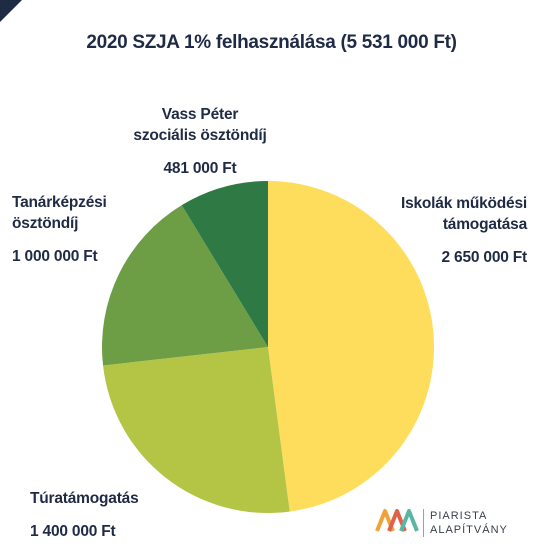 This screenshot has height=560, width=543. I want to click on piarista-logo: PIARISTA ALAPÍTVÁNY, so click(455, 525).